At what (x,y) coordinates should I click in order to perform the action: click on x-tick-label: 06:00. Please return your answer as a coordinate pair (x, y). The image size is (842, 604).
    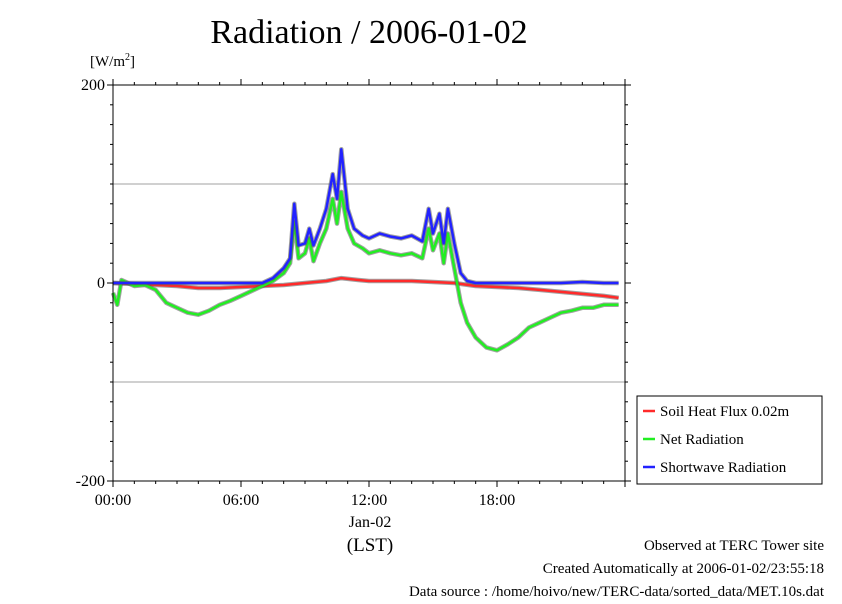
    Looking at the image, I should click on (241, 500).